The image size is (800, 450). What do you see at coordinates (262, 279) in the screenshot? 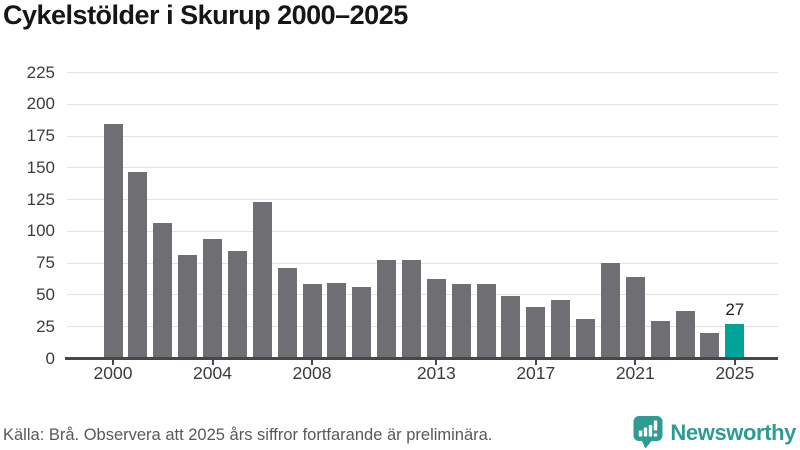
I see `bar-2006` at bounding box center [262, 279].